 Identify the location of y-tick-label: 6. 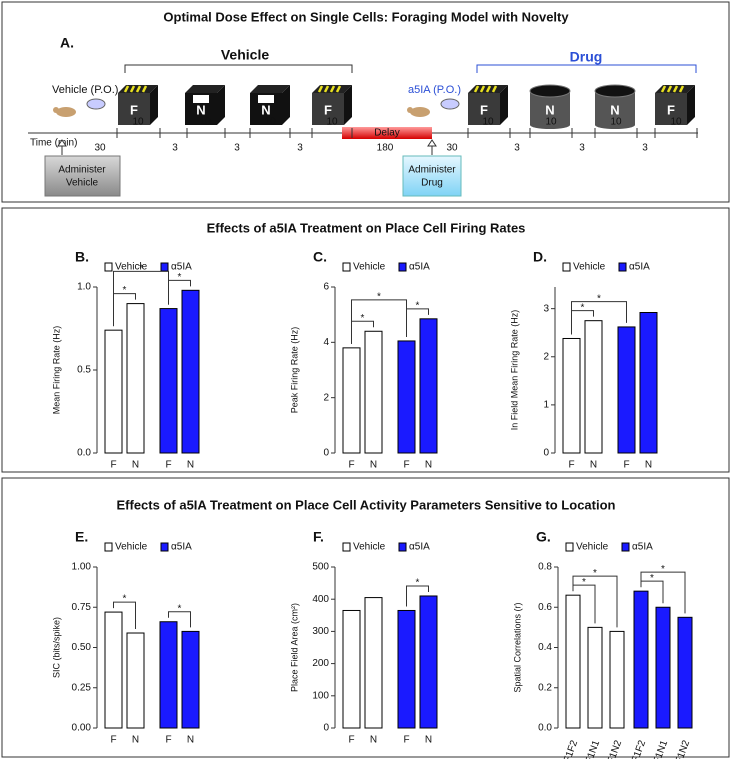
(326, 287).